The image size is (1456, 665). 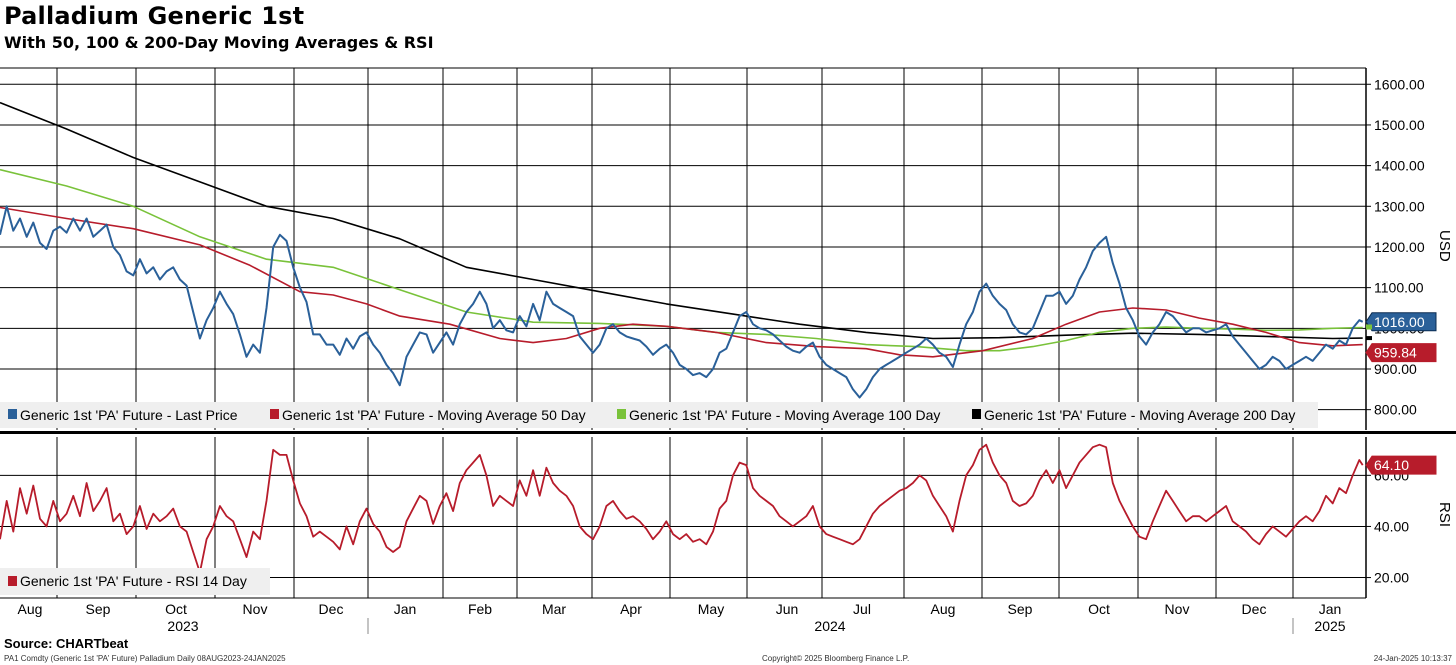 What do you see at coordinates (1444, 514) in the screenshot?
I see `rsi-y-axis-label: RSI` at bounding box center [1444, 514].